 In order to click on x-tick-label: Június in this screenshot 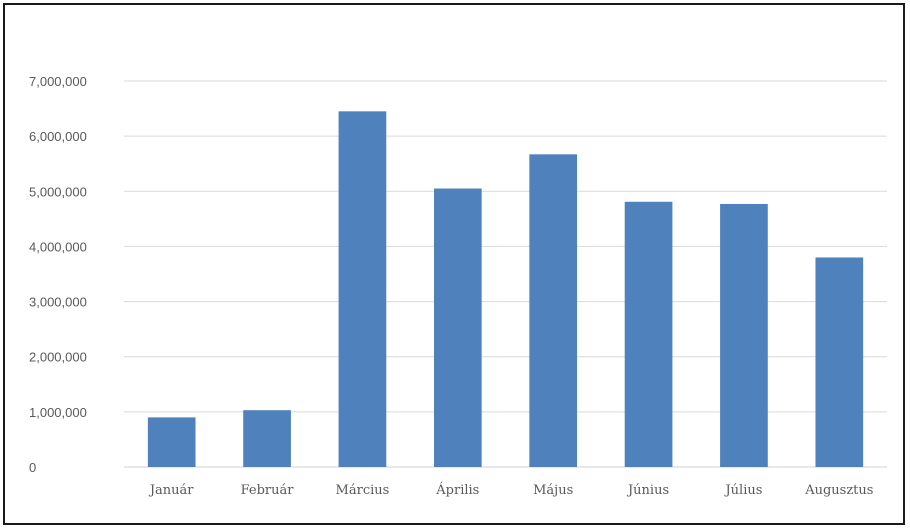, I will do `click(647, 490)`.